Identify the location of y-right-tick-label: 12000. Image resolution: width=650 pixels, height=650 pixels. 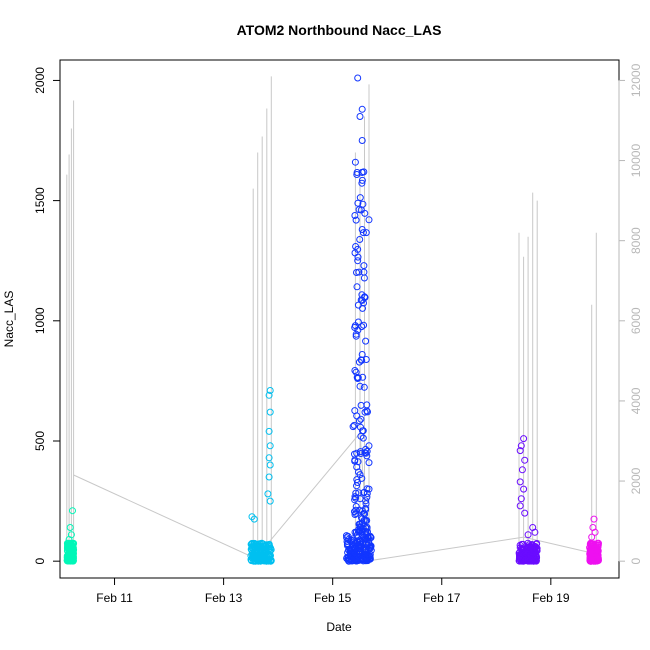
(636, 80).